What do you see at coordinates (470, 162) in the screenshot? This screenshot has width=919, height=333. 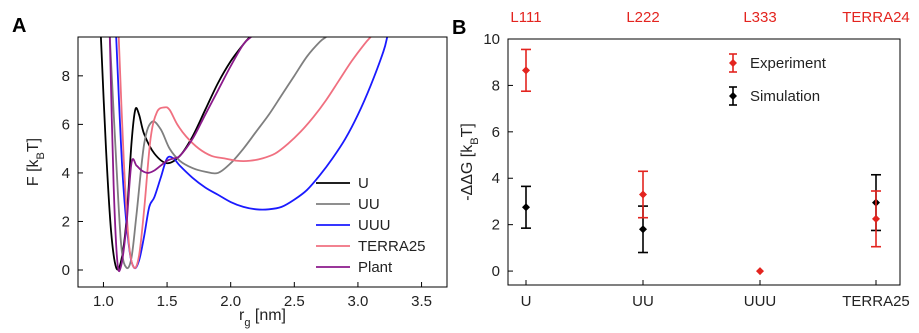 I see `y-axis-label: -ΔΔG [kBT]` at bounding box center [470, 162].